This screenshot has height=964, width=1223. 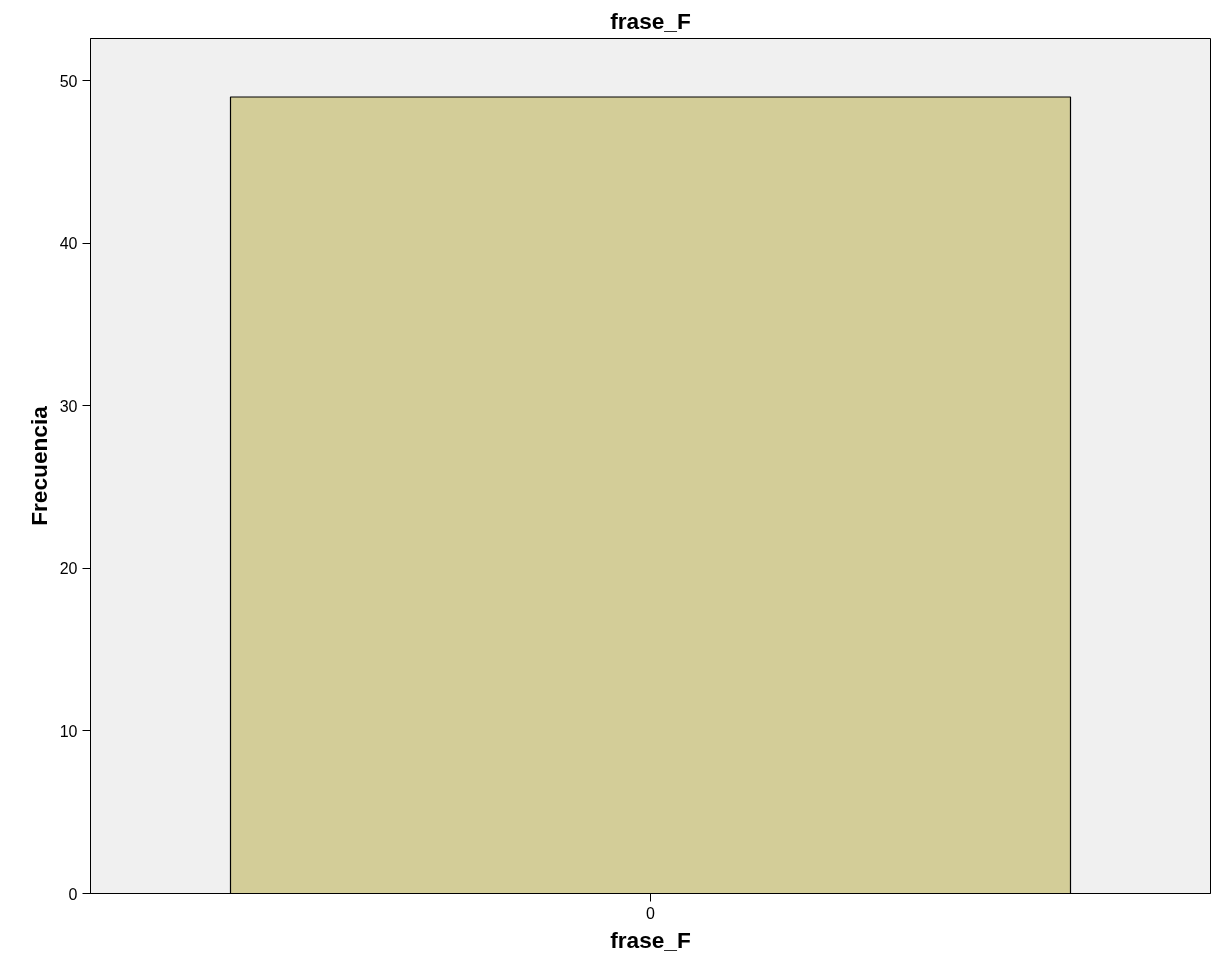 I want to click on y-tick-label: 40, so click(x=68, y=244).